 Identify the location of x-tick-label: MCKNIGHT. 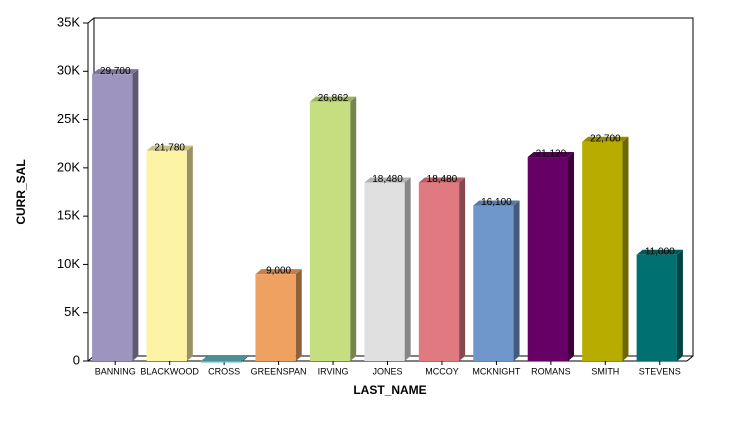
(496, 371).